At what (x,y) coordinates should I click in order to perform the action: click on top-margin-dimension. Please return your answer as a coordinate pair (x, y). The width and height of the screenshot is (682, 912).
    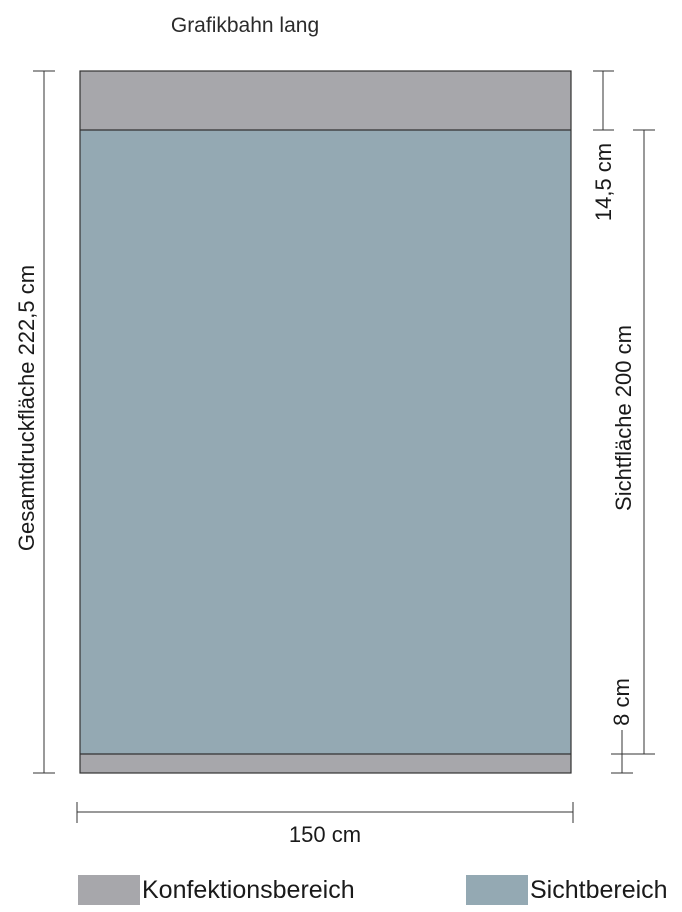
    Looking at the image, I should click on (603, 100).